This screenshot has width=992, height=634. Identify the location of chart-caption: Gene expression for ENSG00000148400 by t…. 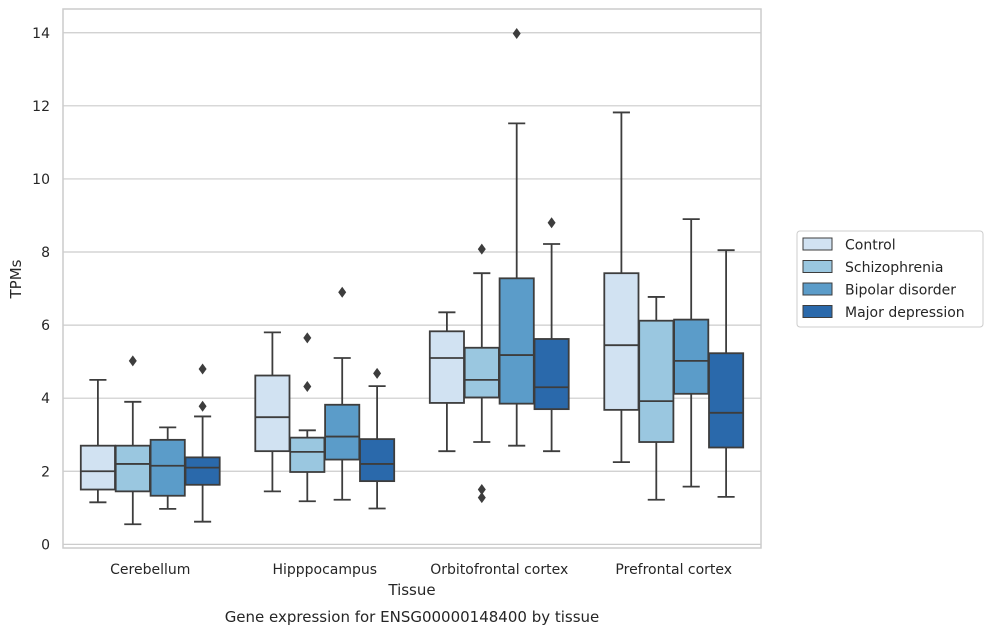
(412, 617).